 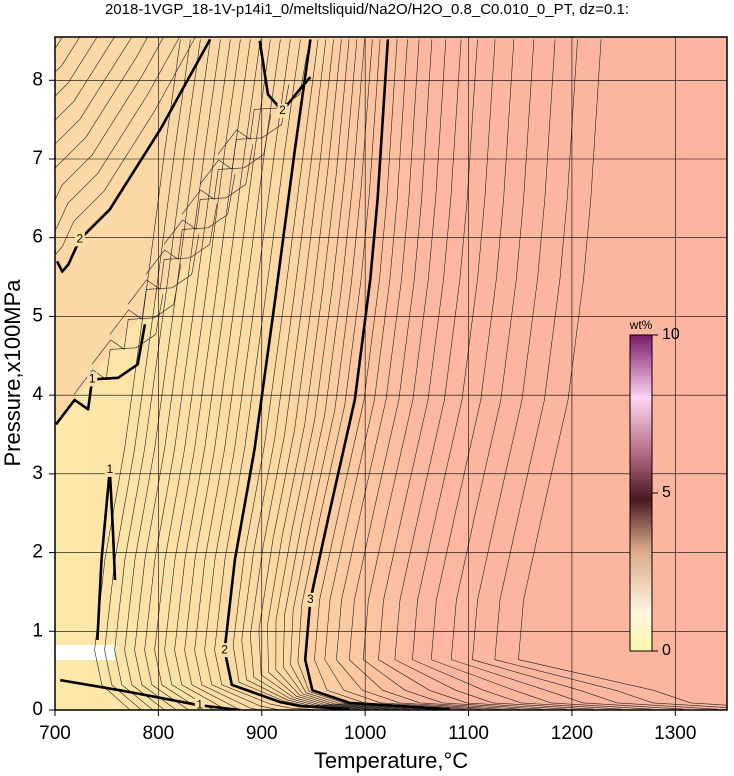 What do you see at coordinates (55, 733) in the screenshot?
I see `x-tick-label: 700` at bounding box center [55, 733].